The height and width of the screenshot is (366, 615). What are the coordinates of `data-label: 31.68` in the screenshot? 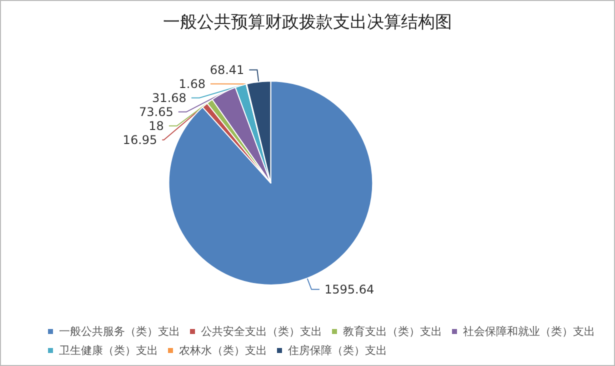 It's located at (169, 97).